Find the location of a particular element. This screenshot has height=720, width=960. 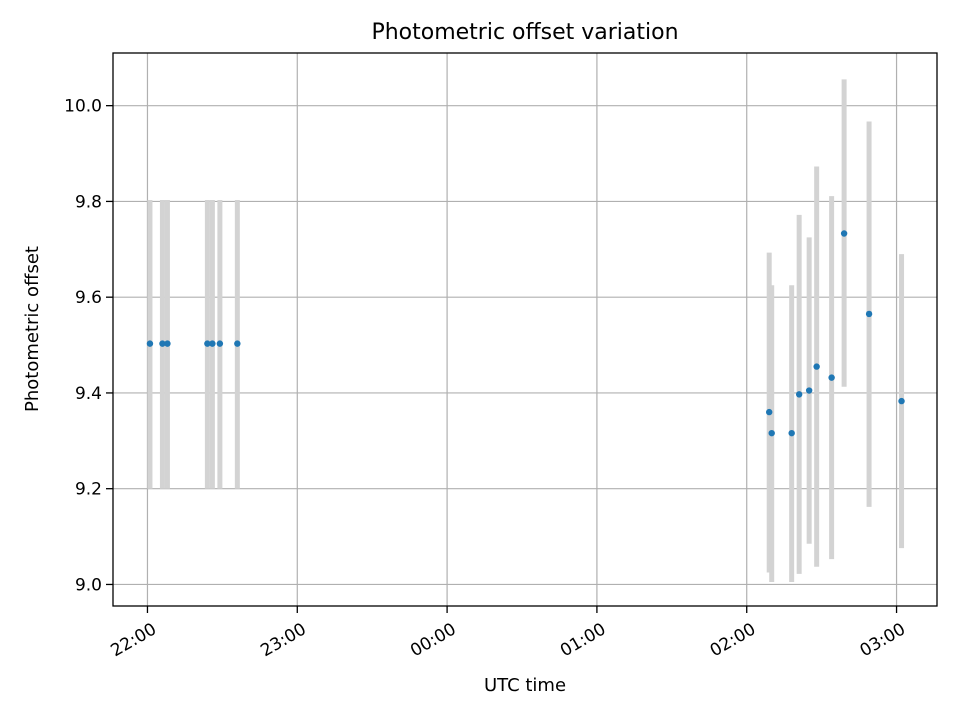

y-tick-label: 9.6 is located at coordinates (88, 298).